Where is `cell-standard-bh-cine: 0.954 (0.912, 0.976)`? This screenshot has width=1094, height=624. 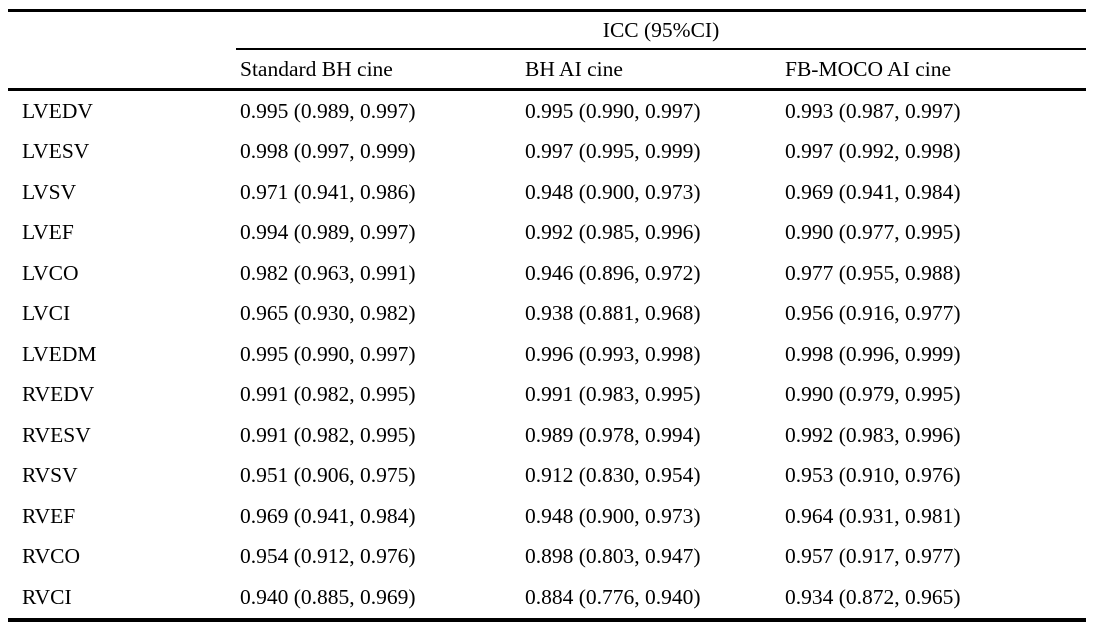
cell-standard-bh-cine: 0.954 (0.912, 0.976) is located at coordinates (328, 556).